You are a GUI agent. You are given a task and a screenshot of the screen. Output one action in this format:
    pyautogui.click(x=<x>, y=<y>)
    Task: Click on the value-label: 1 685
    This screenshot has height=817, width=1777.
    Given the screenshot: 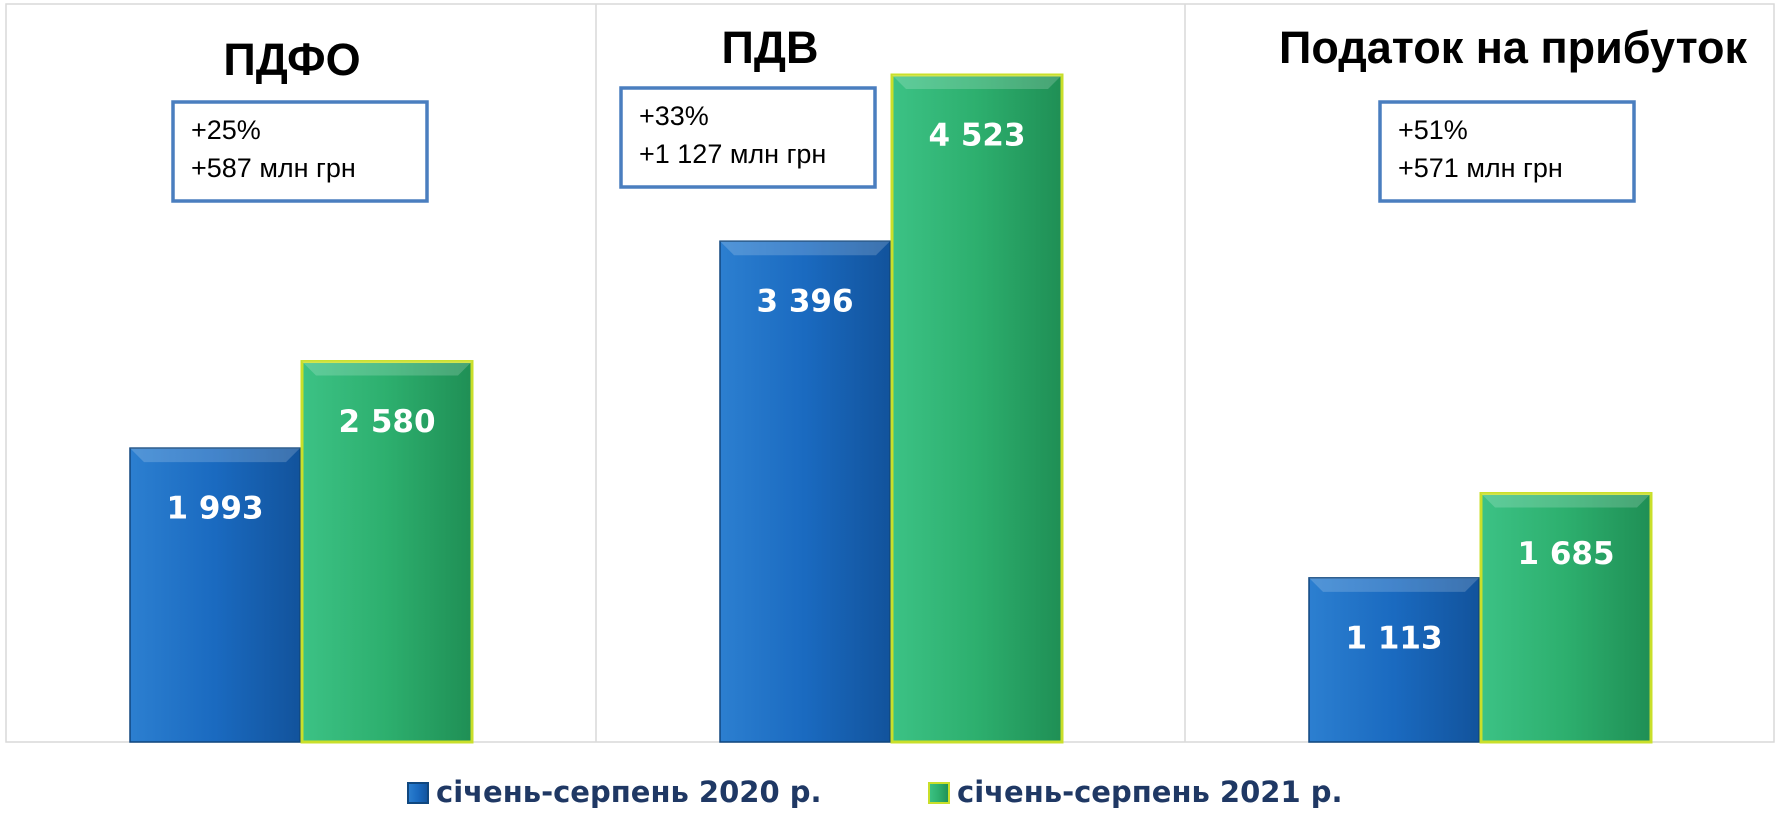 What is the action you would take?
    pyautogui.click(x=1565, y=554)
    